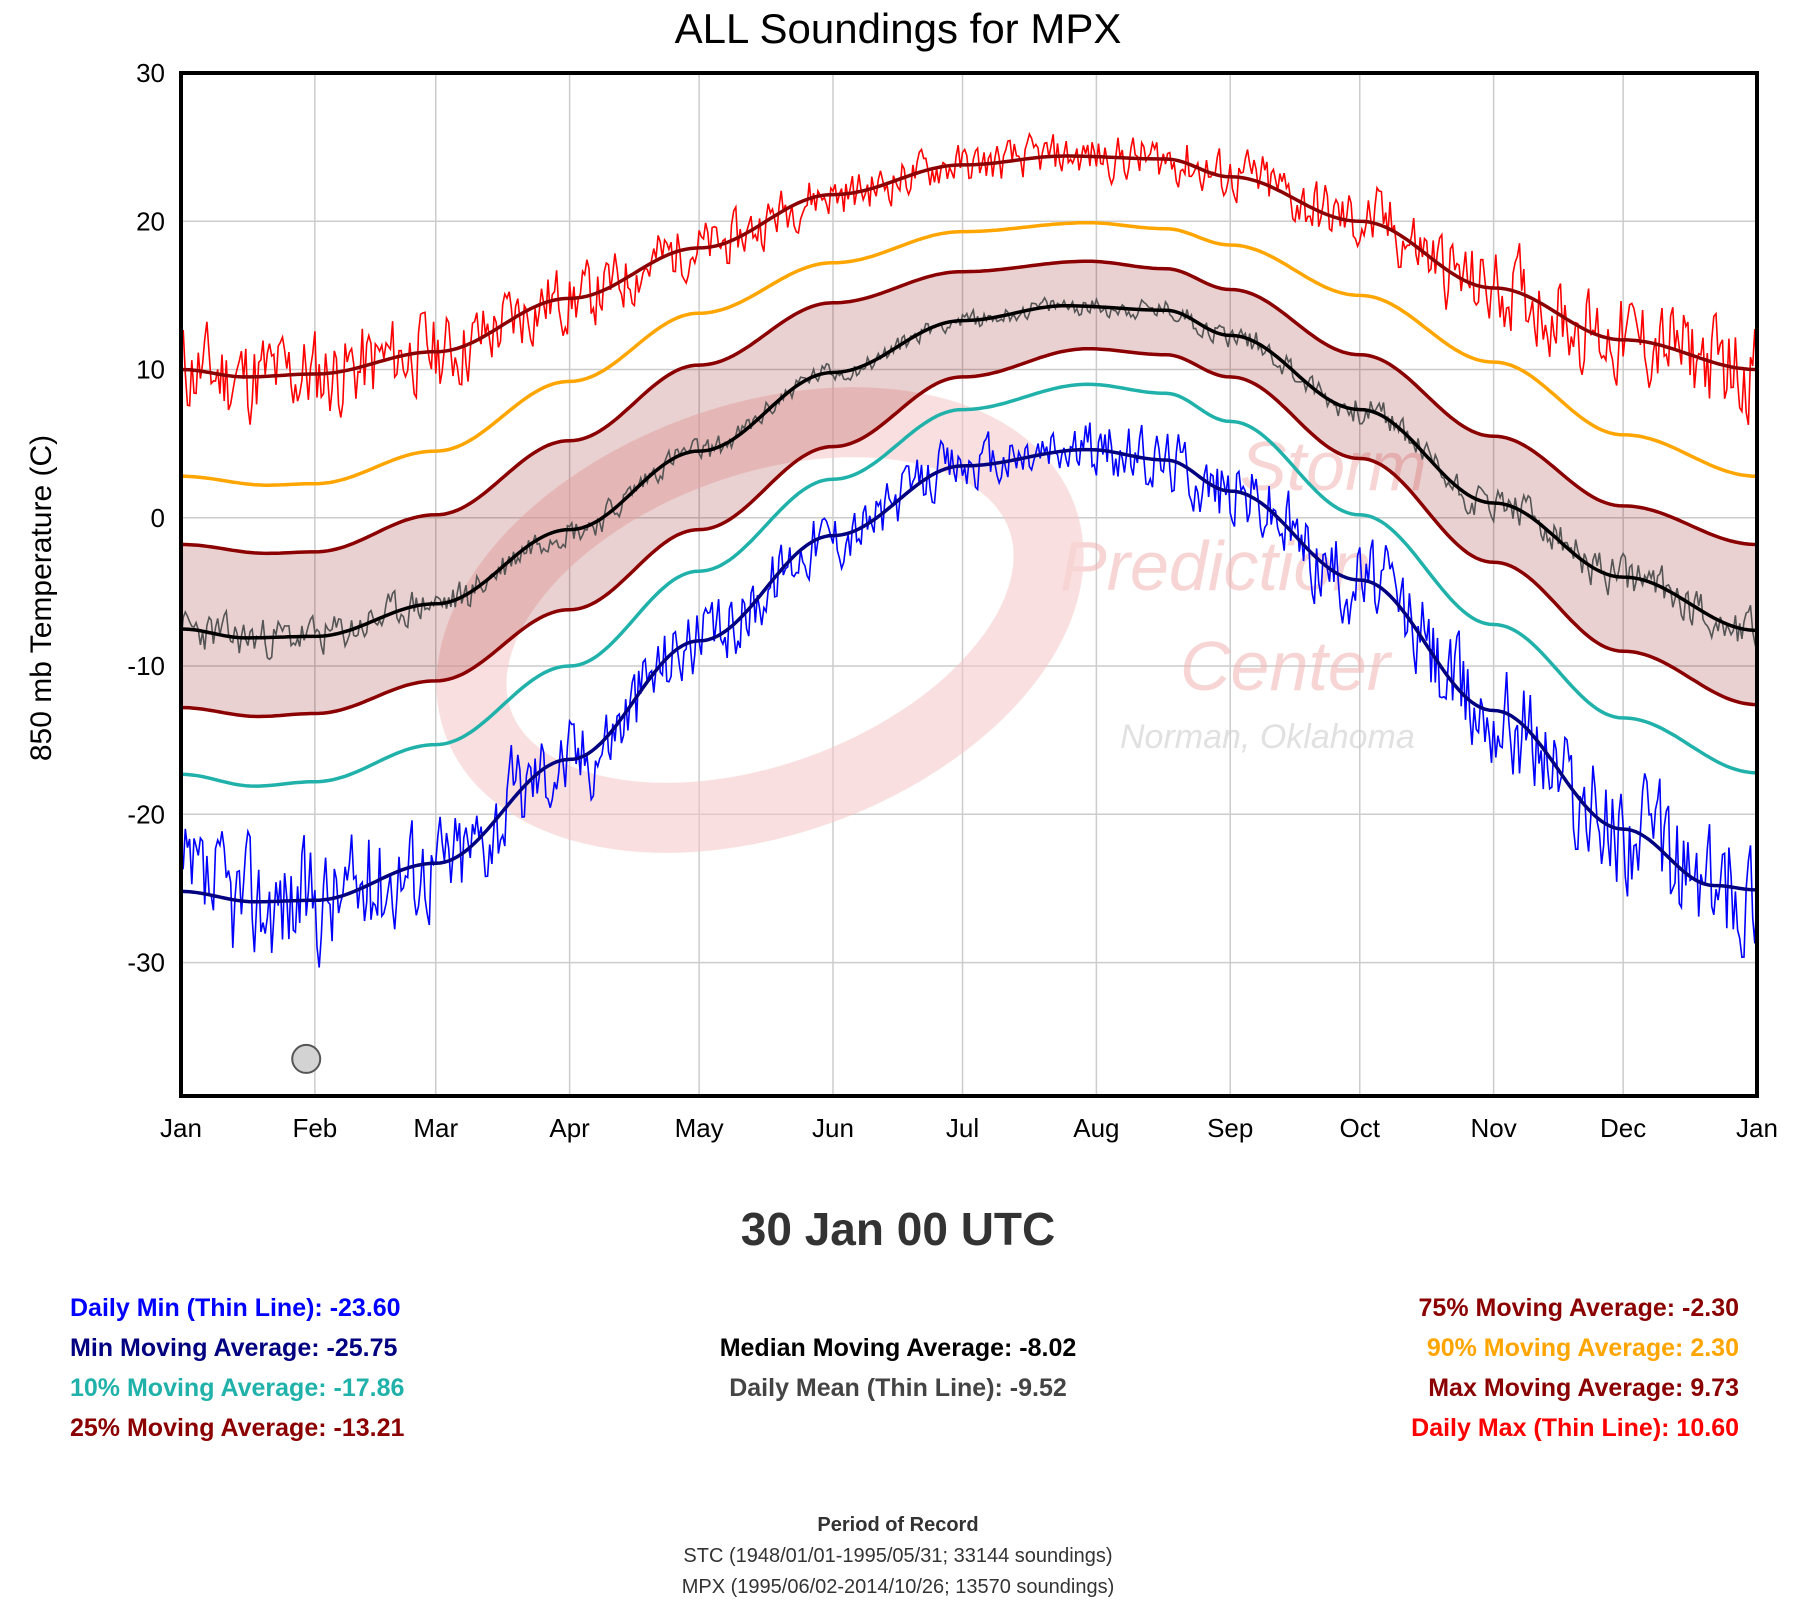 Image resolution: width=1796 pixels, height=1600 pixels. What do you see at coordinates (1575, 1428) in the screenshot?
I see `stat-daily-max: Daily Max (Thin Line): 10.60` at bounding box center [1575, 1428].